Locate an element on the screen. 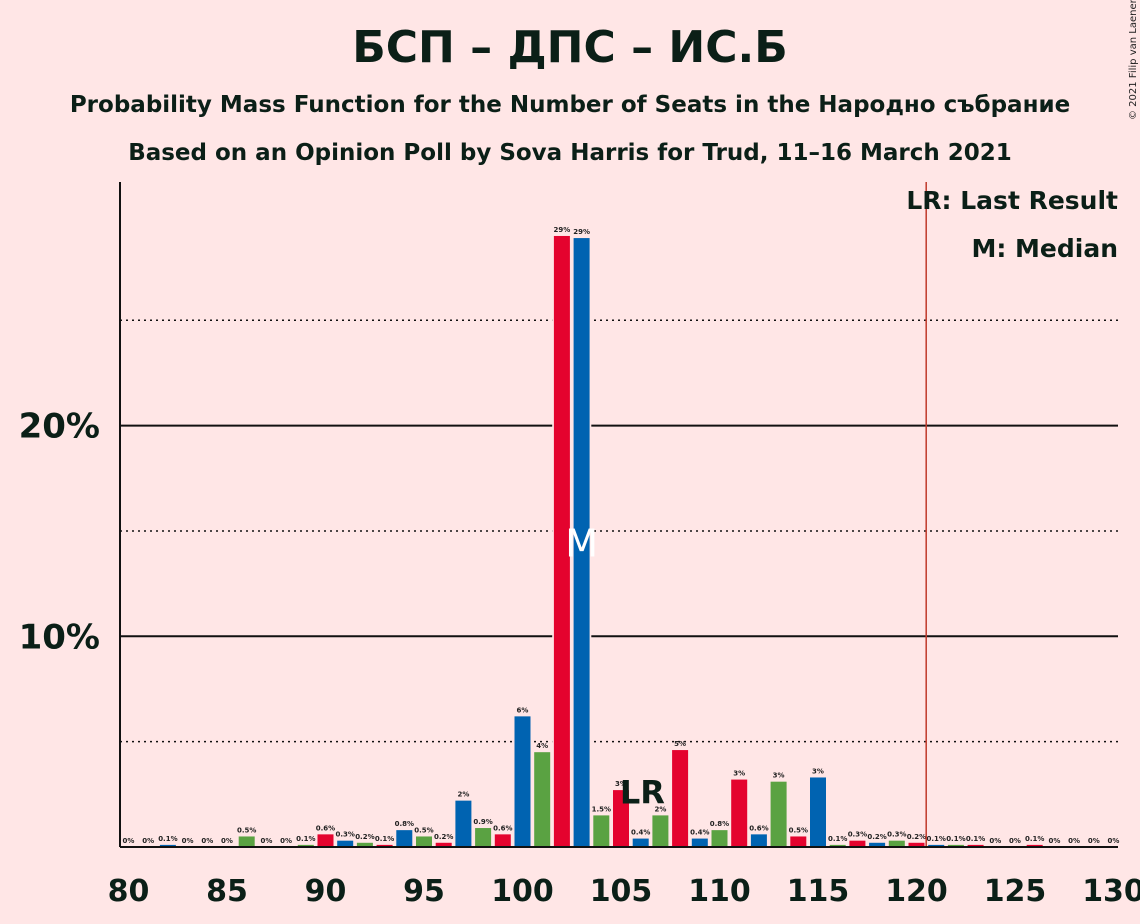 This screenshot has height=924, width=1140. data-label-120: 0.2% is located at coordinates (916, 837).